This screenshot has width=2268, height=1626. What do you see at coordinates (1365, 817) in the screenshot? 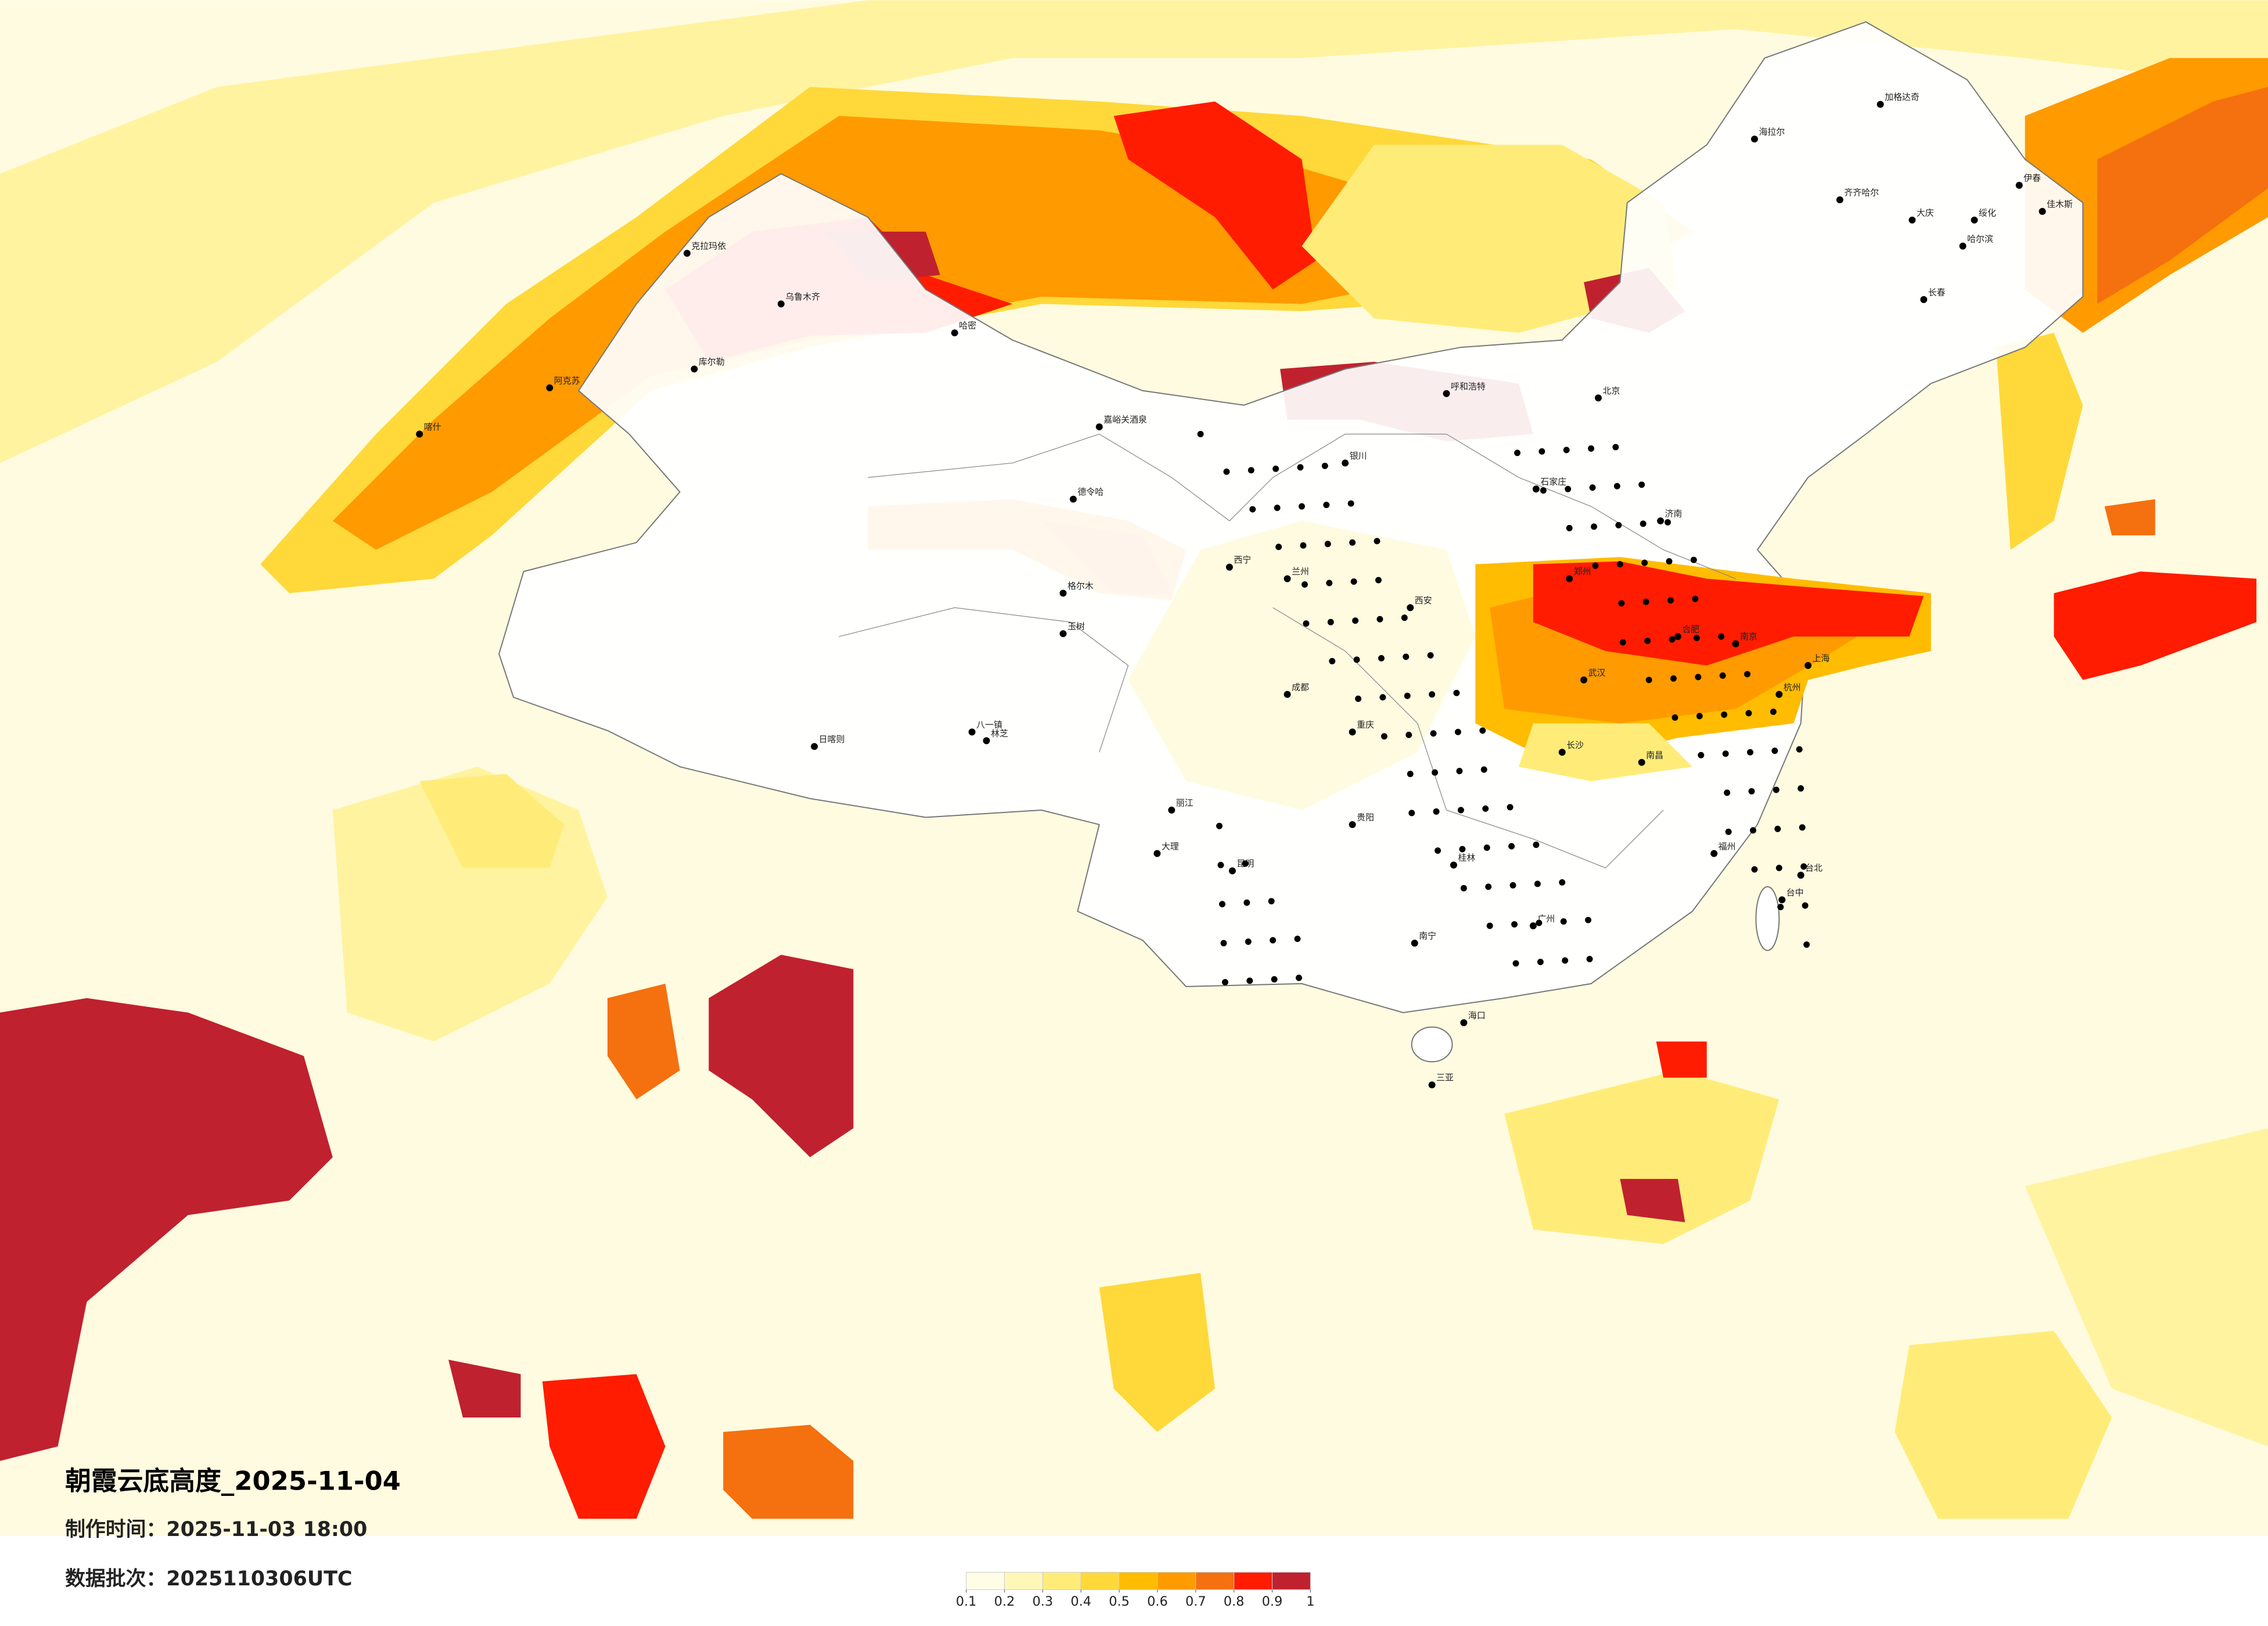
I see `city-label: 贵阳` at bounding box center [1365, 817].